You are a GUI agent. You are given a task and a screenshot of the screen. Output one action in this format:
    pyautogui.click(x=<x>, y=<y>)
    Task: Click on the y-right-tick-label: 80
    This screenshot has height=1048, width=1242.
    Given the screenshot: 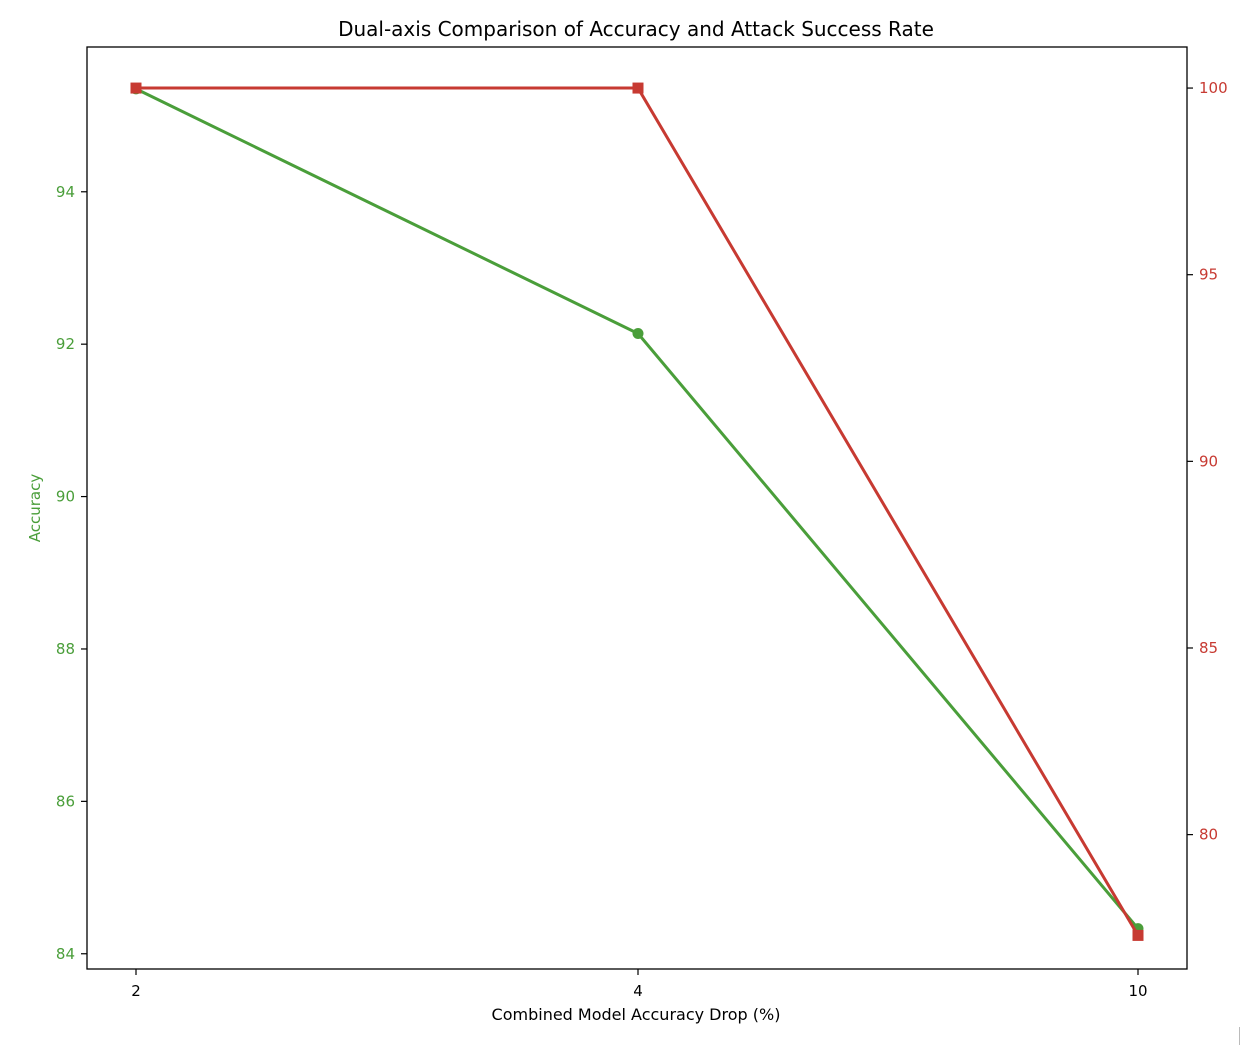 What is the action you would take?
    pyautogui.click(x=1208, y=835)
    